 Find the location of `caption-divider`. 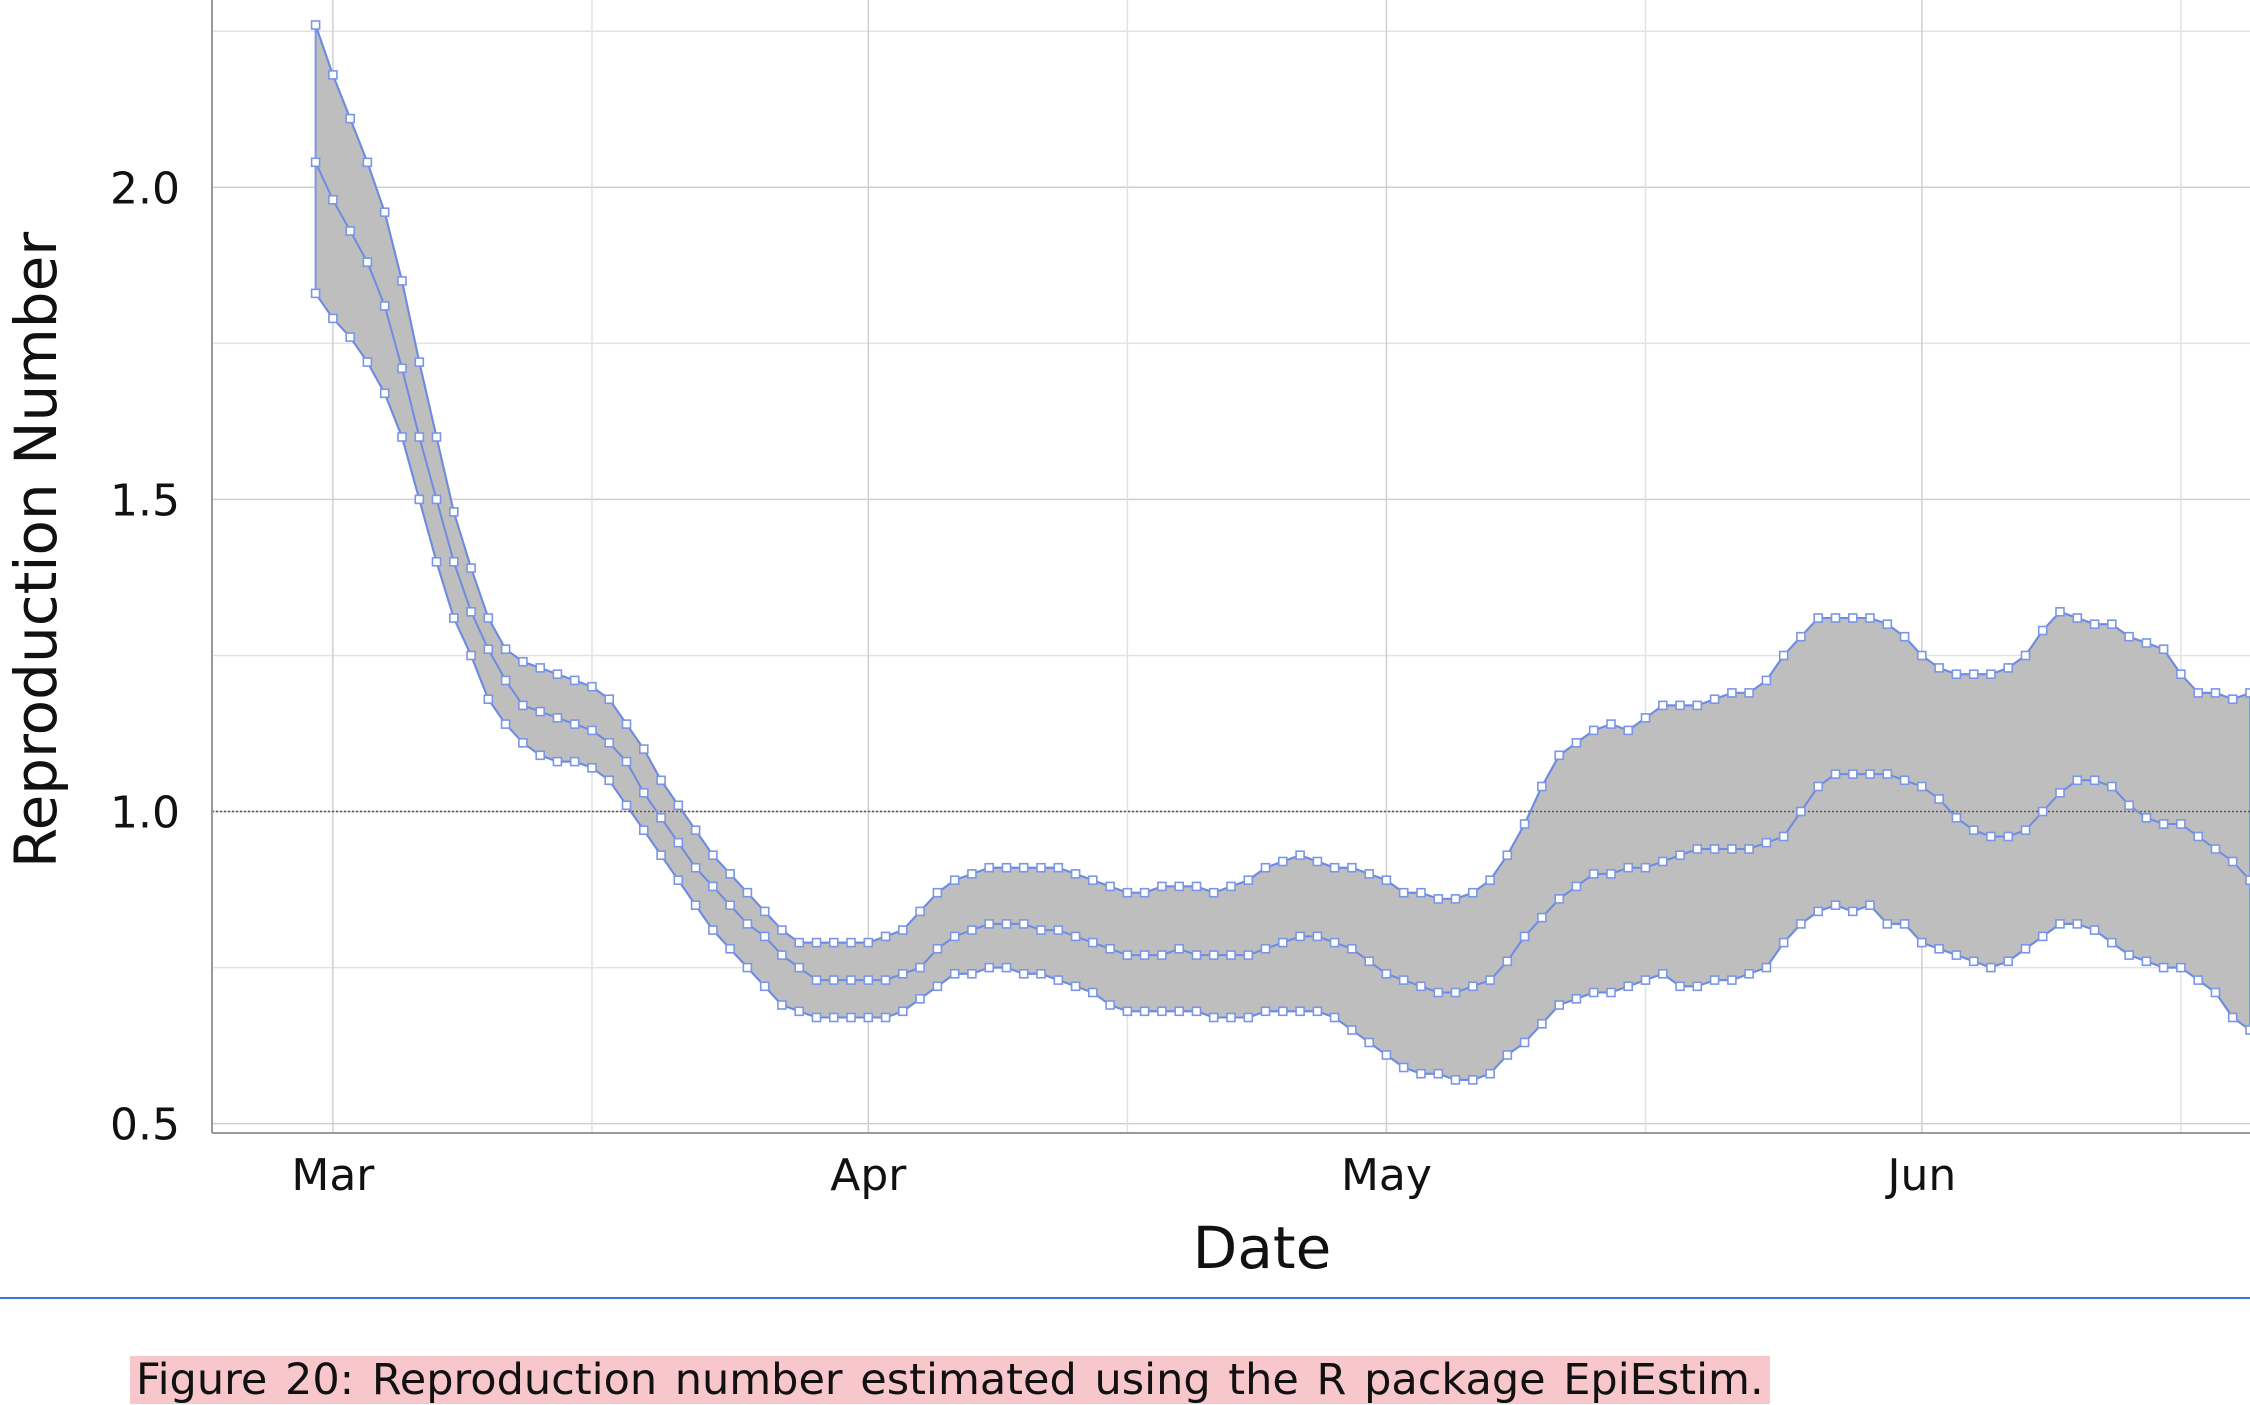

caption-divider is located at coordinates (1125, 1298).